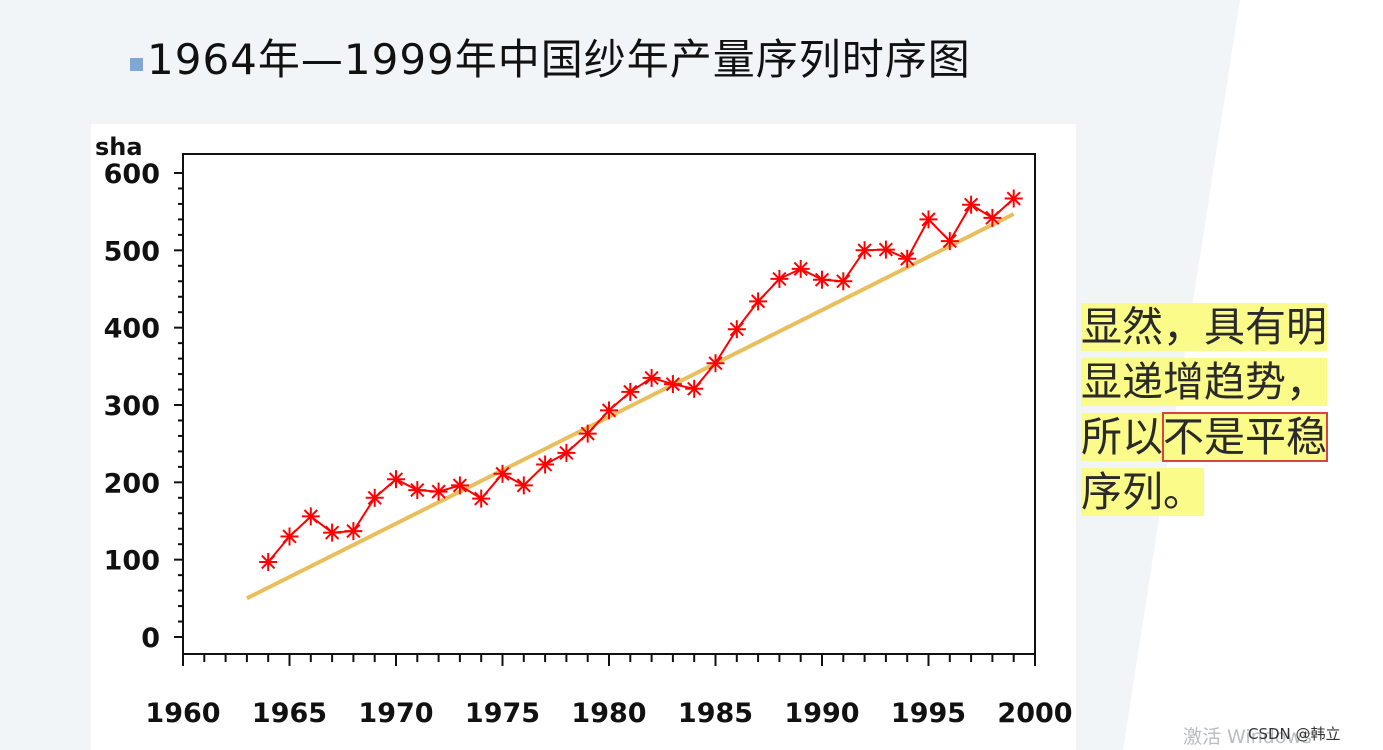 Image resolution: width=1383 pixels, height=750 pixels. What do you see at coordinates (132, 251) in the screenshot?
I see `y-tick-label: 500` at bounding box center [132, 251].